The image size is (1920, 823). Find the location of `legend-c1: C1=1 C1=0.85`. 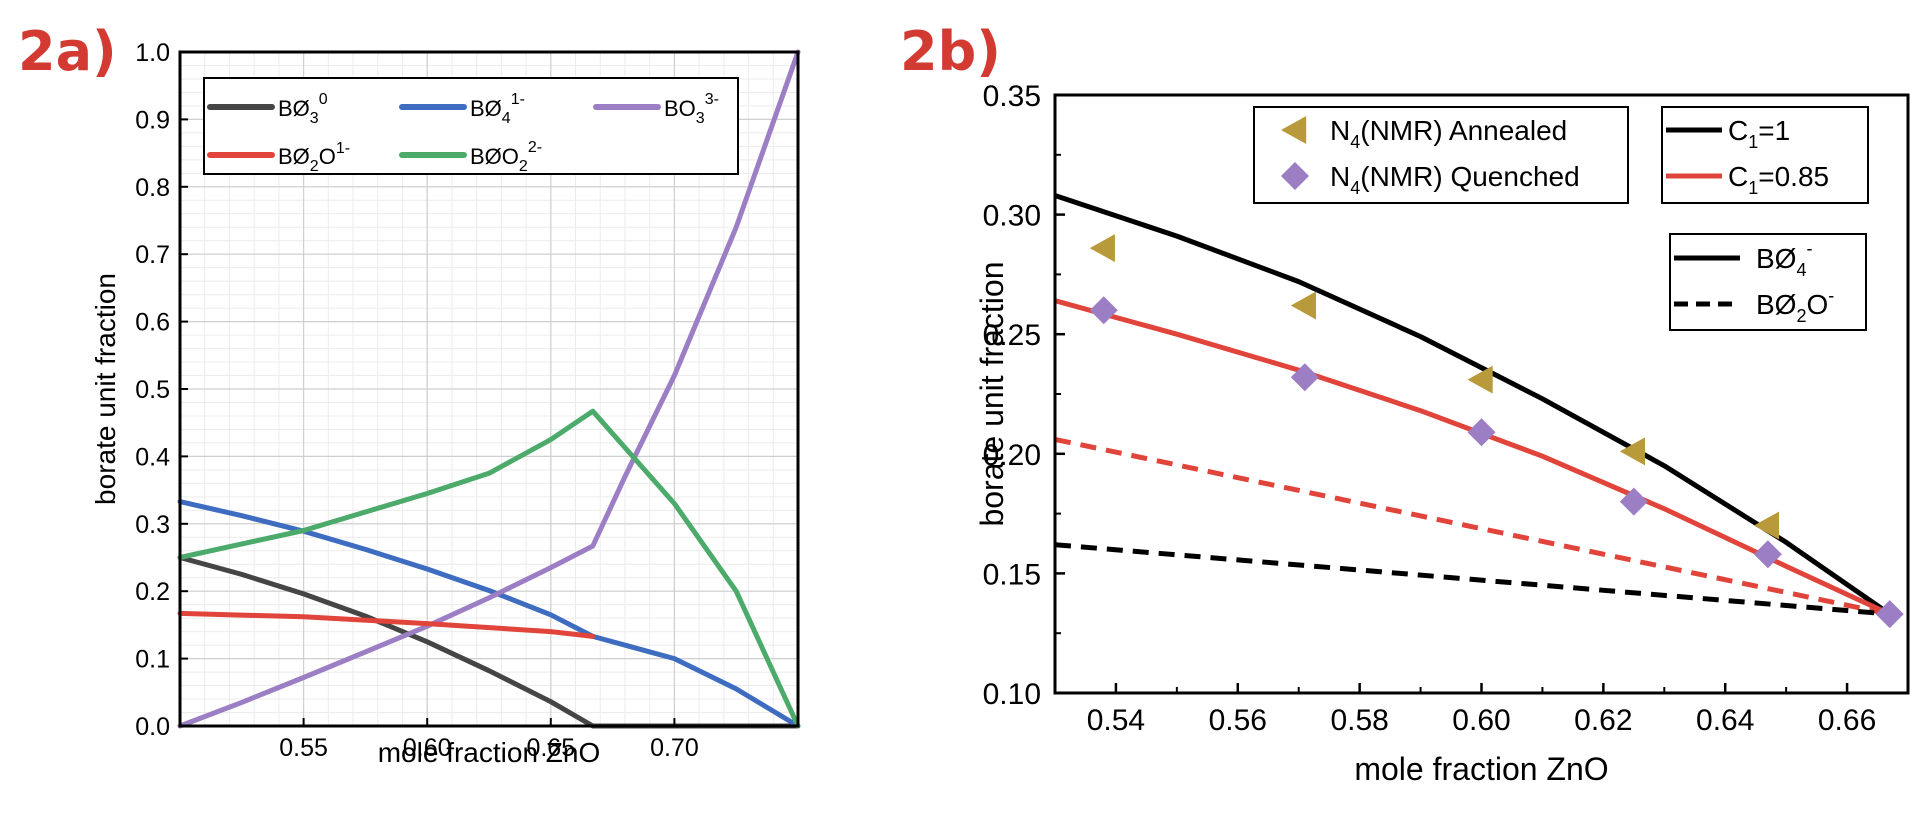

legend-c1: C1=1 C1=0.85 is located at coordinates (1765, 155).